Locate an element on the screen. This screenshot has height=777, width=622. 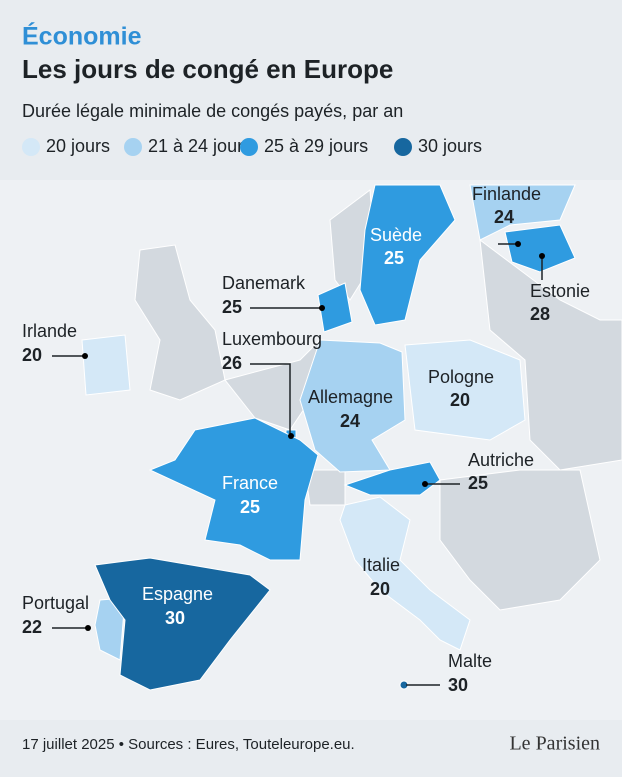
brand: Le Parisien is located at coordinates (554, 744).